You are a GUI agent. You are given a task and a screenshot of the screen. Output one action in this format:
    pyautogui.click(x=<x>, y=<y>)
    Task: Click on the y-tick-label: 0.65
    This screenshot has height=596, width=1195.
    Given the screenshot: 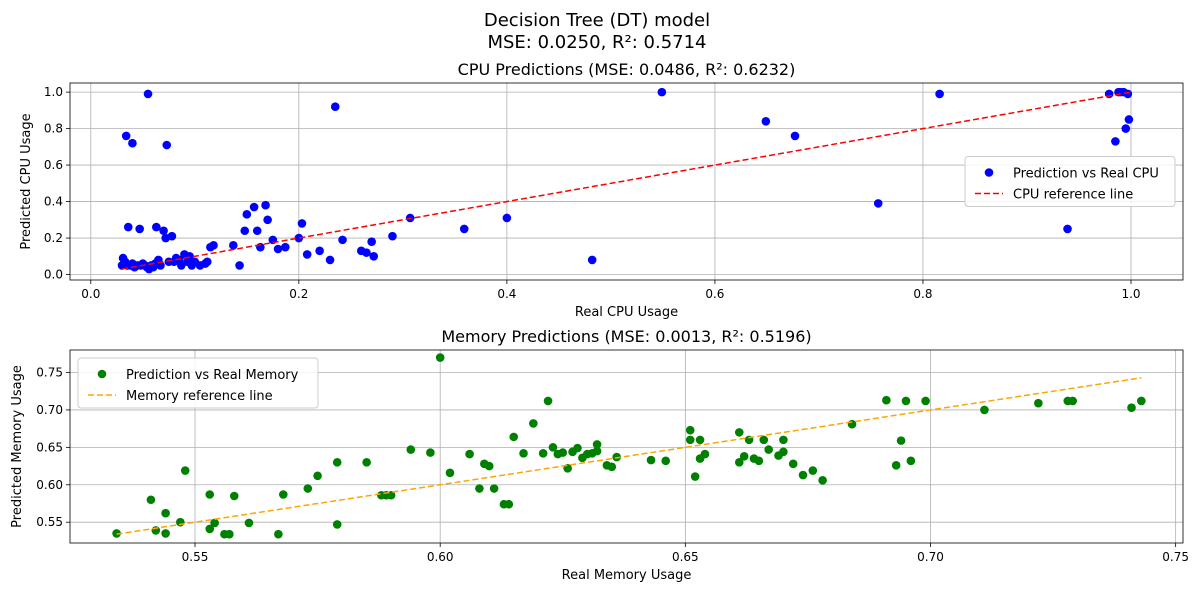 What is the action you would take?
    pyautogui.click(x=49, y=447)
    